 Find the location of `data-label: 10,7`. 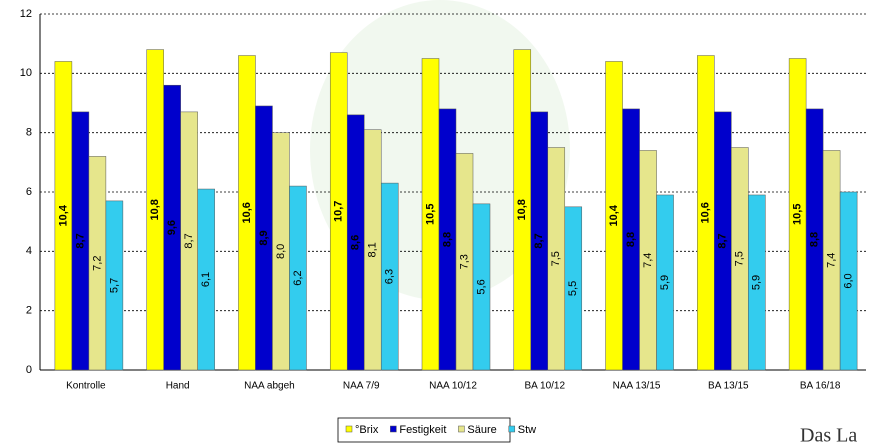

data-label: 10,7 is located at coordinates (339, 211).